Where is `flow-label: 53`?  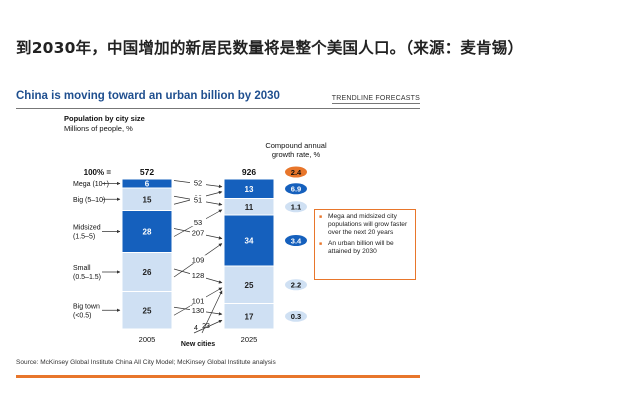 flow-label: 53 is located at coordinates (198, 222).